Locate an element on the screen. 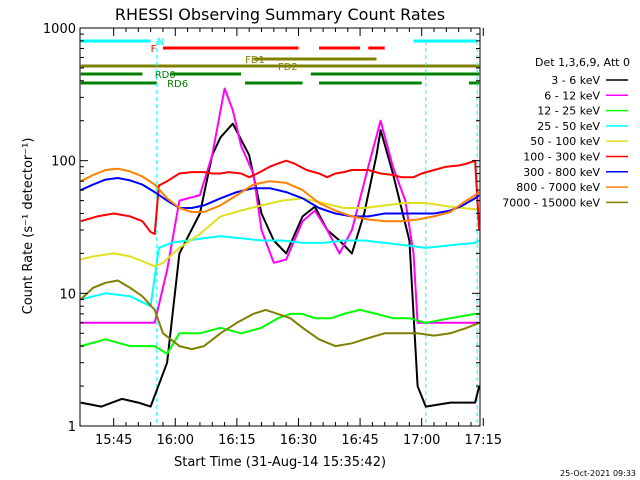 The height and width of the screenshot is (480, 640). flag-label-5: RD6 is located at coordinates (177, 84).